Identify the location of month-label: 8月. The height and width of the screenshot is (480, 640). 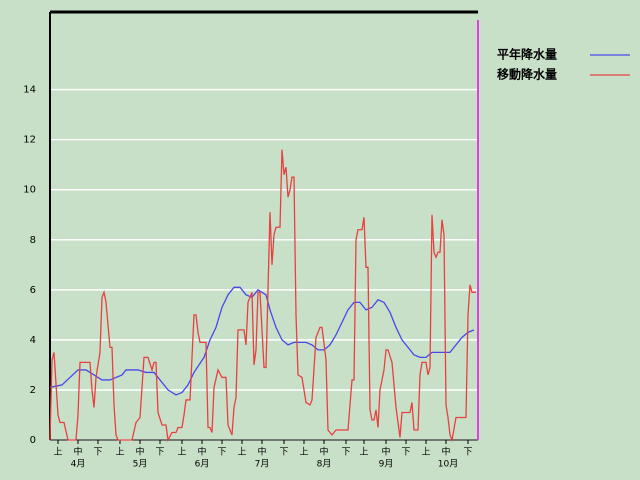
(324, 464).